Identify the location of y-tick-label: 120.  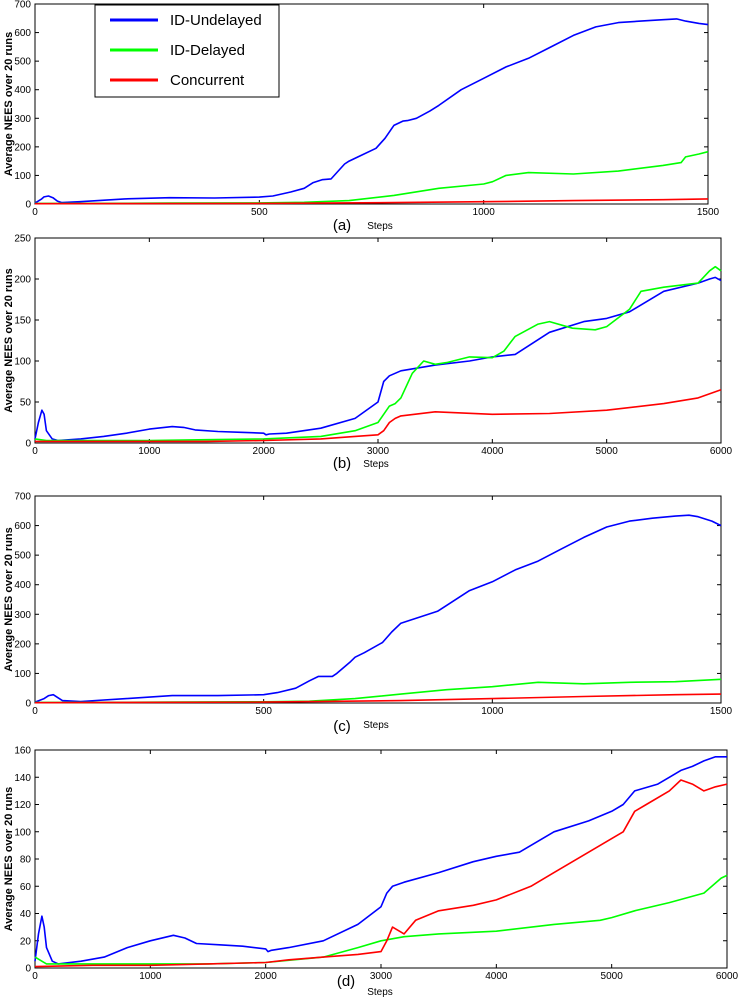
(22, 805).